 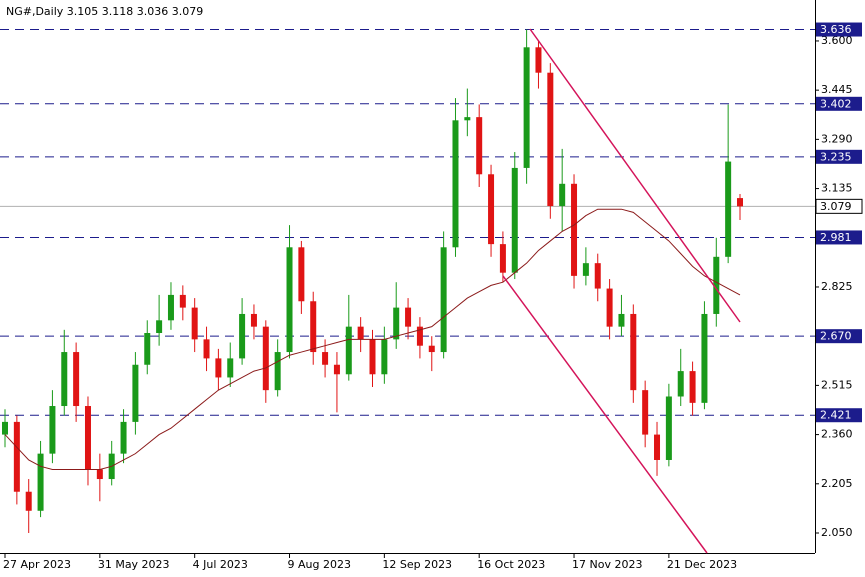 I want to click on channel-upper-line, so click(x=635, y=175).